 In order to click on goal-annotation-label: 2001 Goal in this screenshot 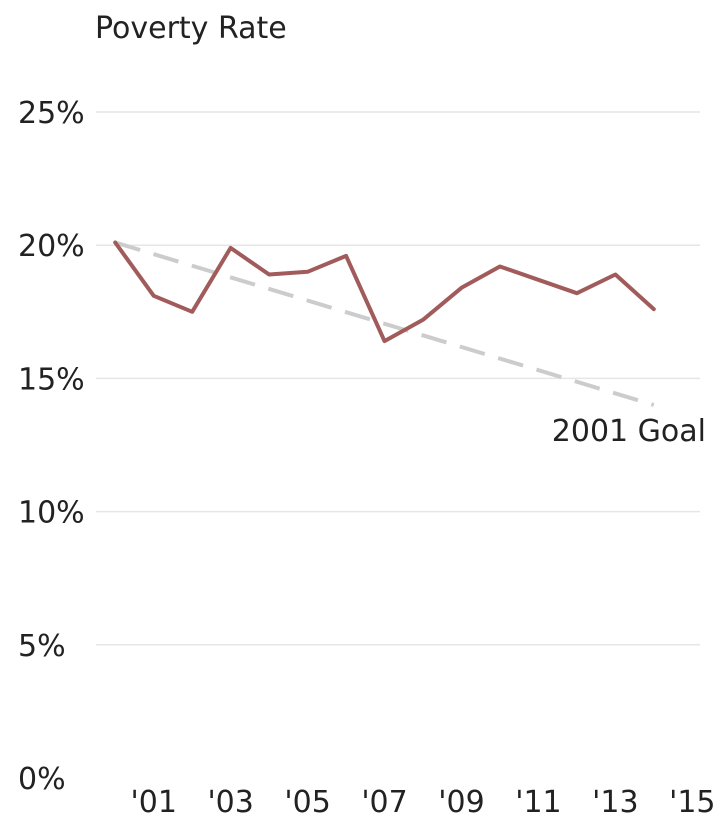, I will do `click(629, 431)`.